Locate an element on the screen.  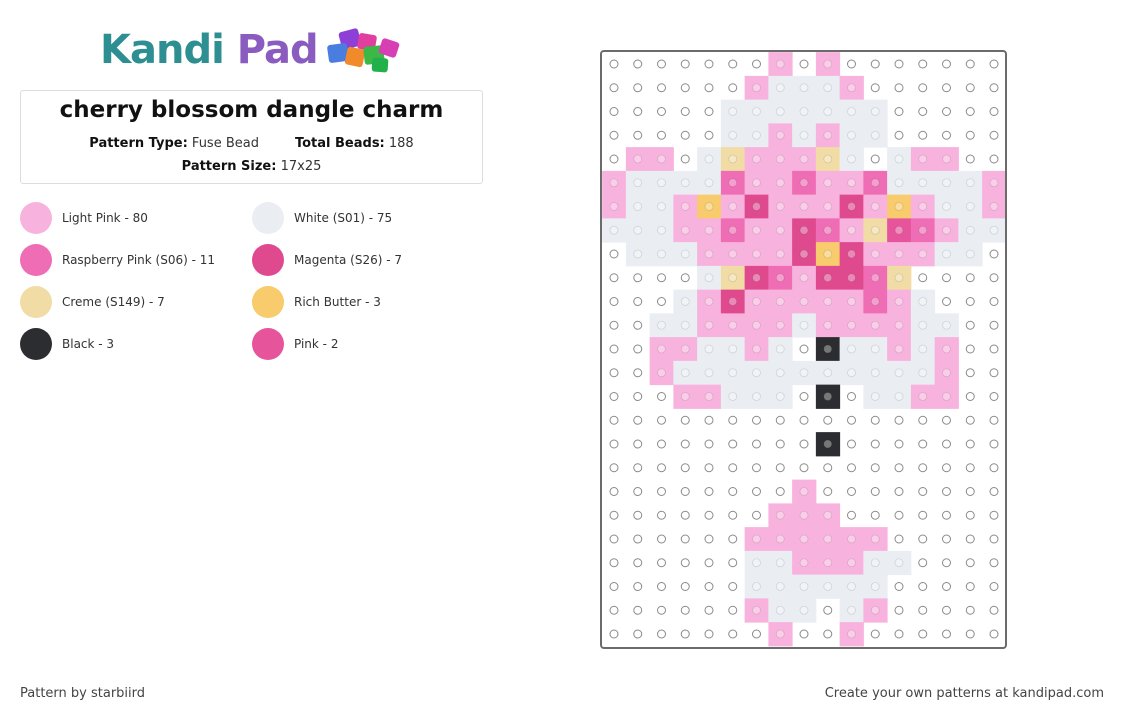
pattern-size-row: Pattern Size: 17x25 is located at coordinates (251, 166).